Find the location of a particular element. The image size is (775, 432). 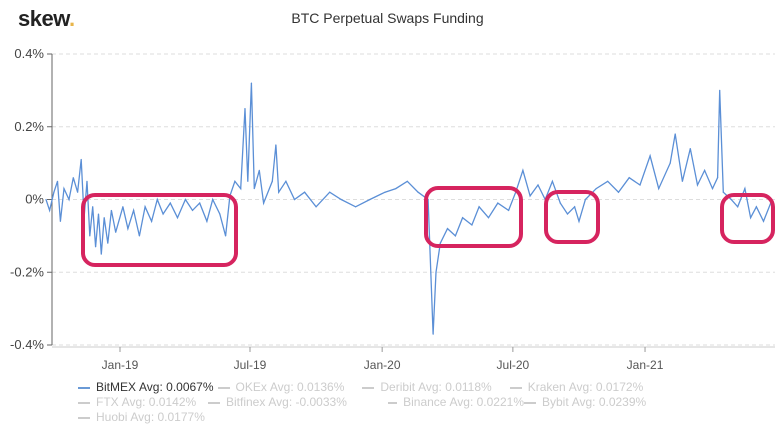

chart-title: BTC Perpetual Swaps Funding is located at coordinates (387, 18).